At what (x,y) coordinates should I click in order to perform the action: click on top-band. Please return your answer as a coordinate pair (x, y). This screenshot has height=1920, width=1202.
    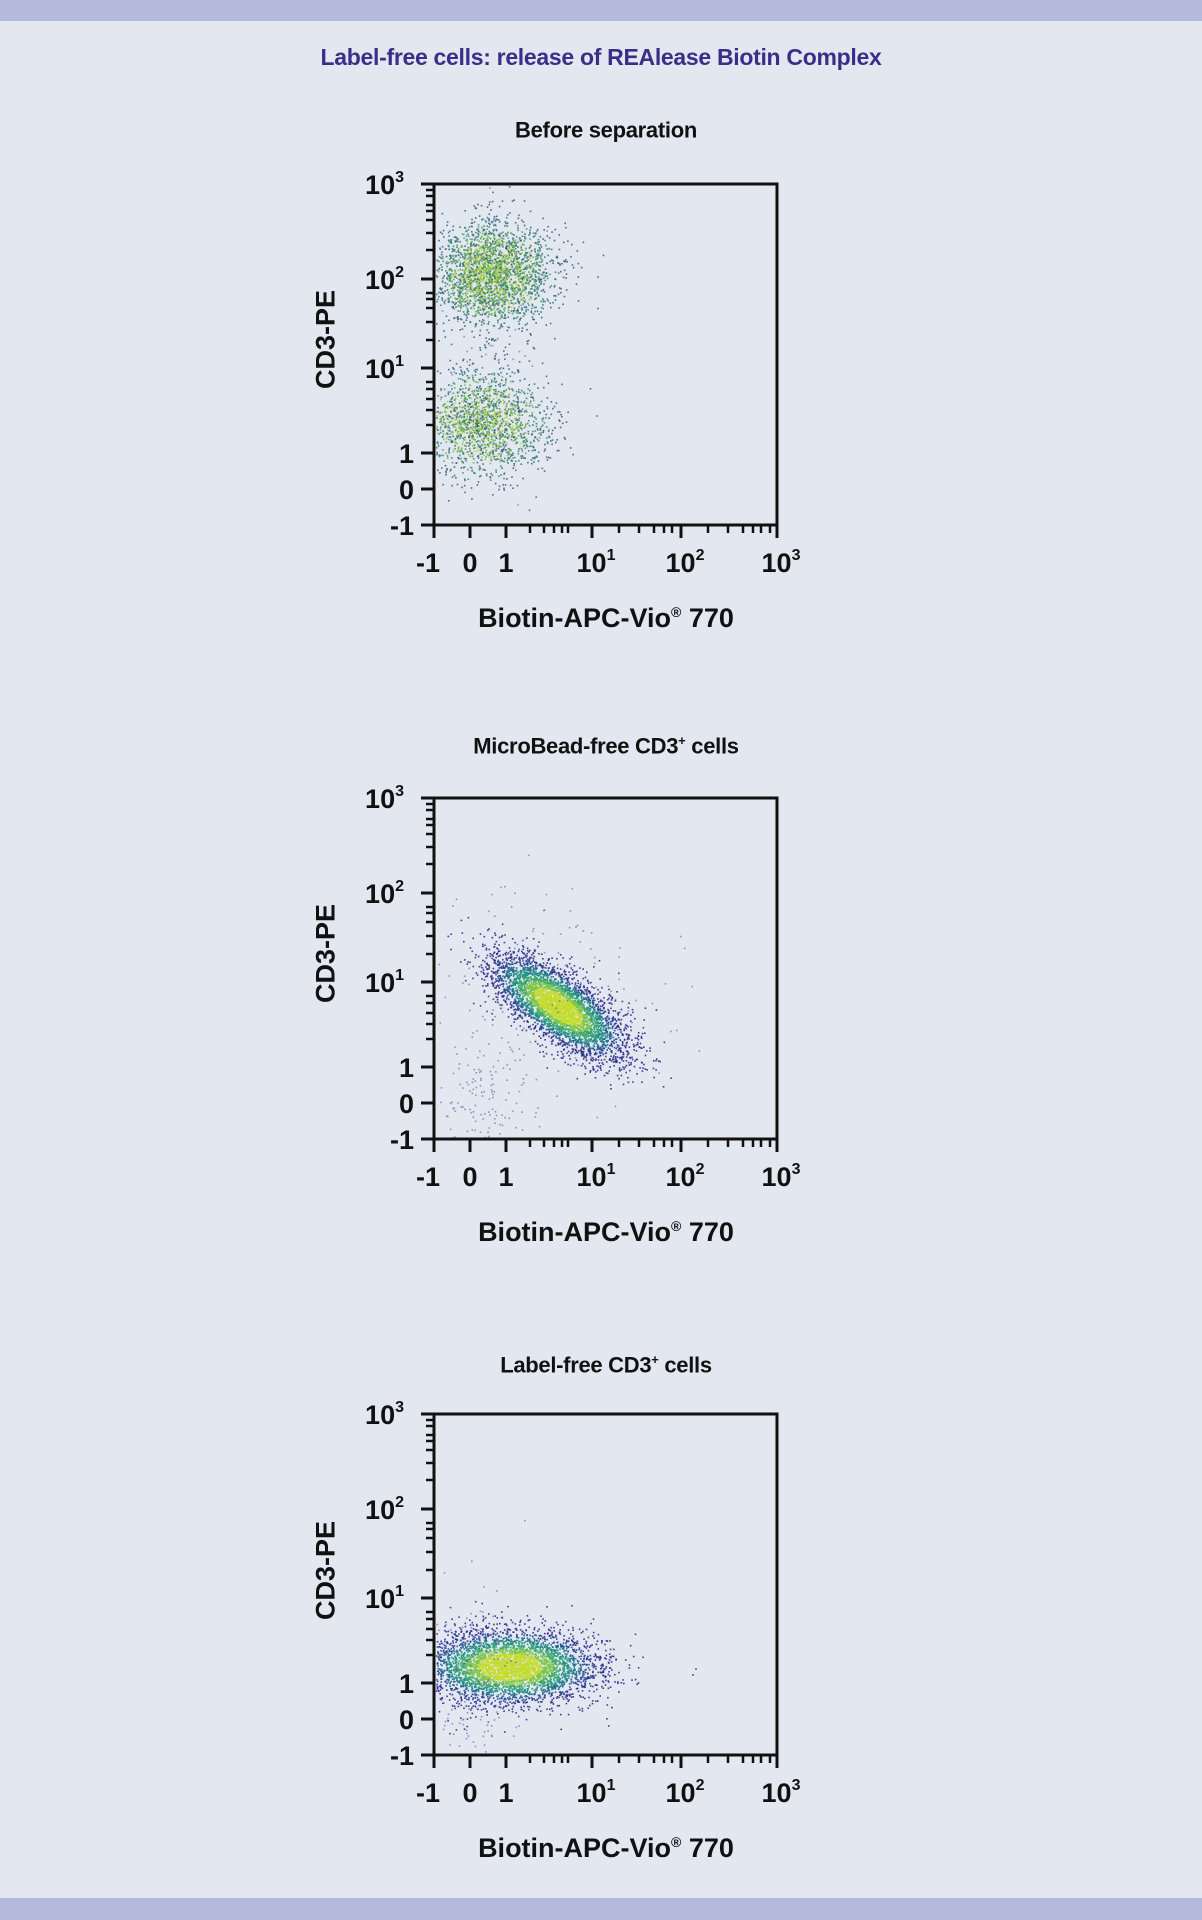
    Looking at the image, I should click on (601, 10).